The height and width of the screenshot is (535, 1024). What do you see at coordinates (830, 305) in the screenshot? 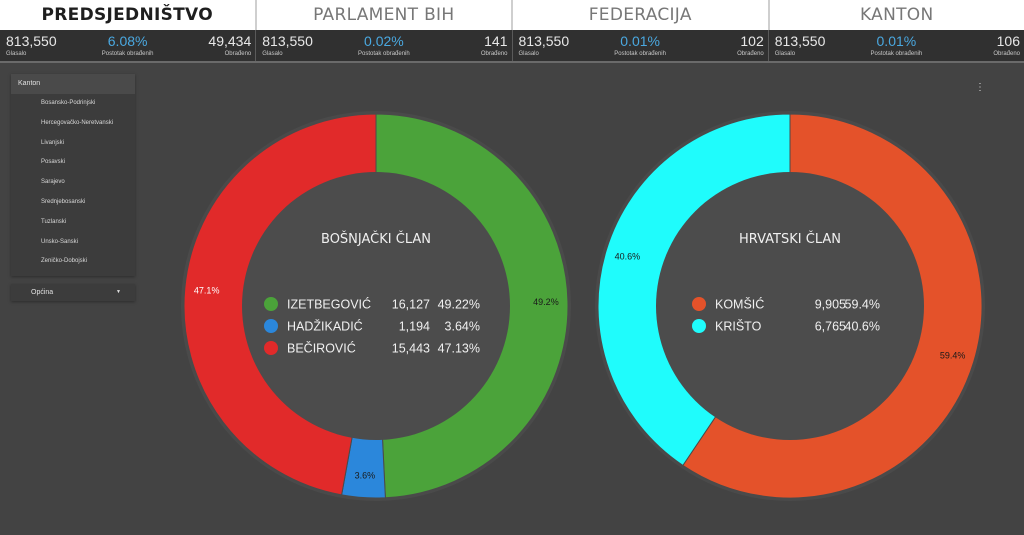
I see `legend-value: 9,905` at bounding box center [830, 305].